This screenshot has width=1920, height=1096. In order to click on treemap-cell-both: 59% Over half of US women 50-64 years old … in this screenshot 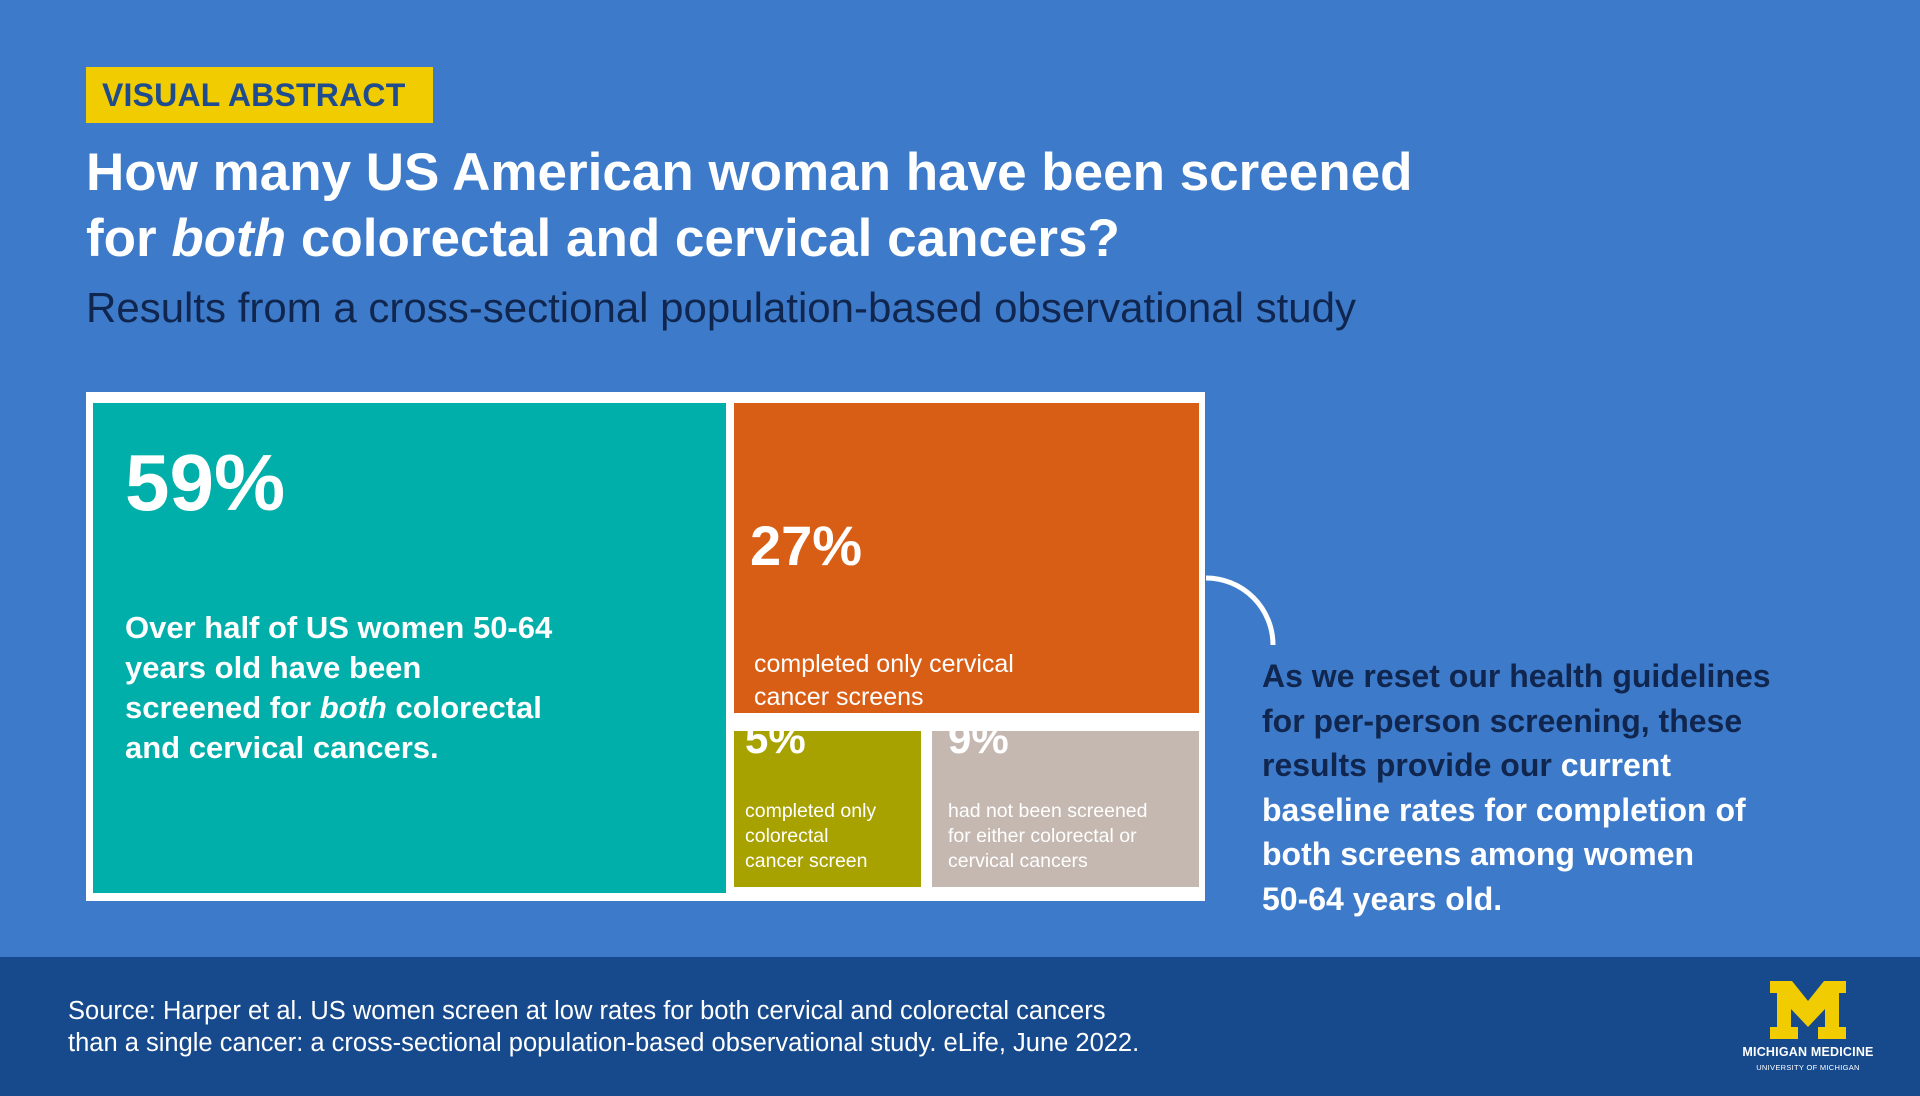, I will do `click(409, 648)`.